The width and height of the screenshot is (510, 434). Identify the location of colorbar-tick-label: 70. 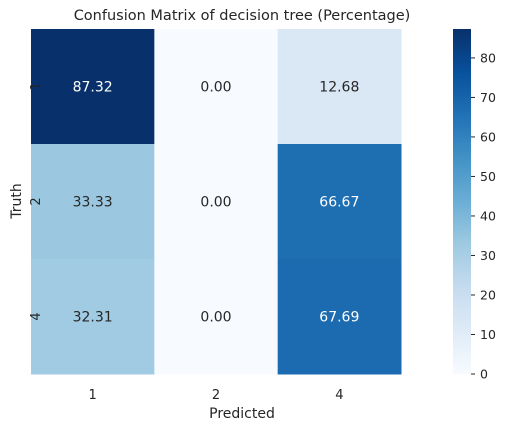
(488, 97).